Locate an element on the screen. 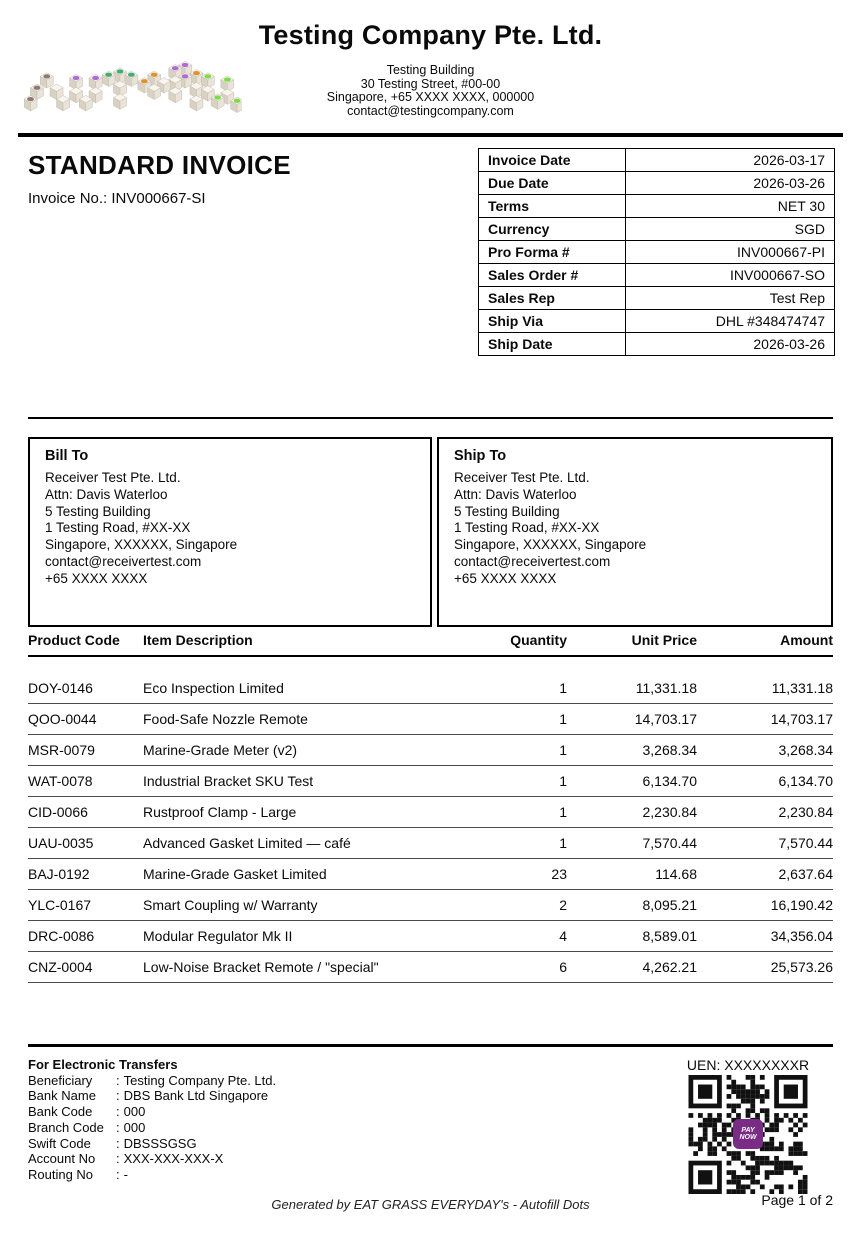 This screenshot has width=861, height=1247. amount-cell: 34,356.04 is located at coordinates (765, 936).